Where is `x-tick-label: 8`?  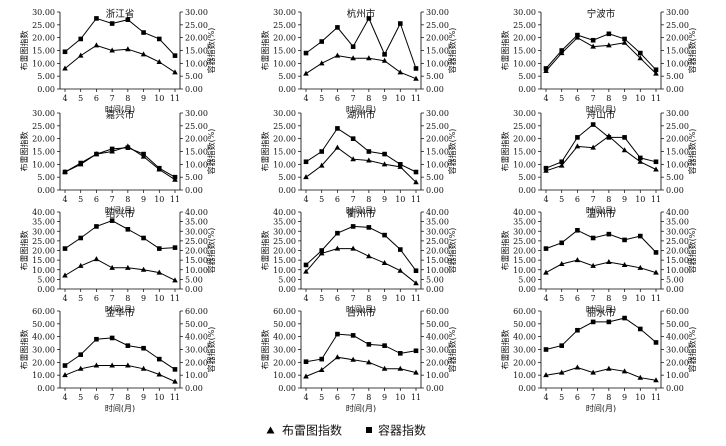 x-tick-label: 8 is located at coordinates (368, 199).